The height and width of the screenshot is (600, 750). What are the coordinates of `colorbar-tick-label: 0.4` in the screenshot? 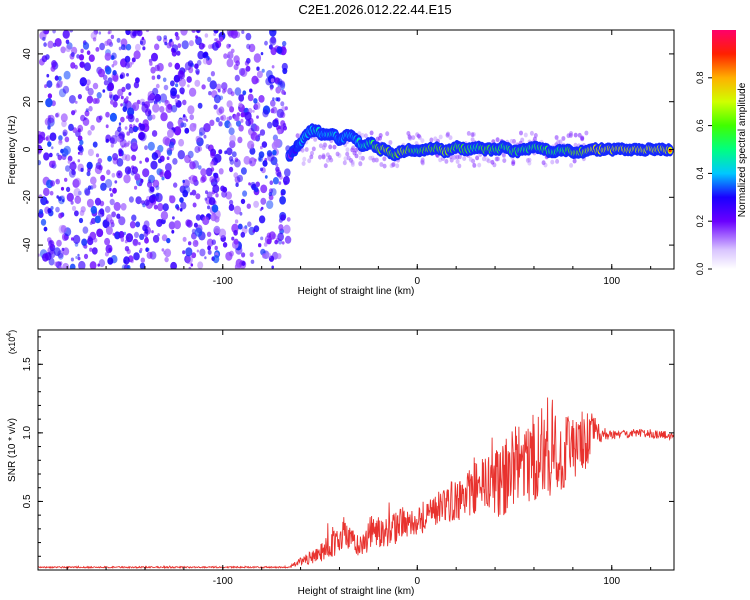 It's located at (700, 173).